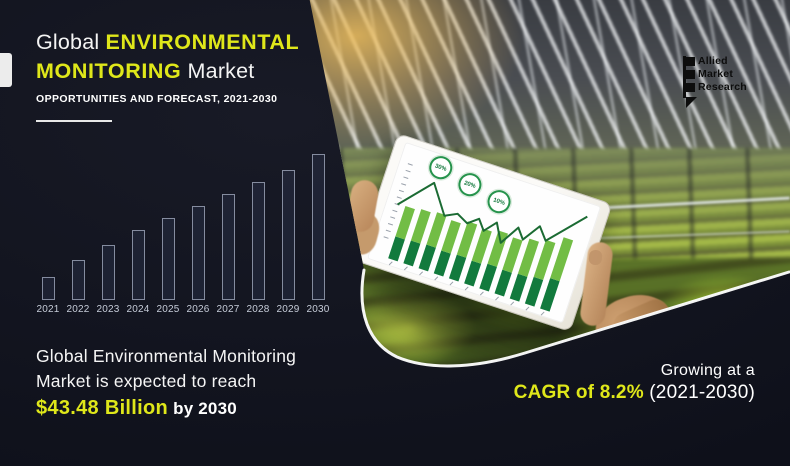 This screenshot has height=466, width=790. What do you see at coordinates (74, 121) in the screenshot?
I see `subtitle-underline` at bounding box center [74, 121].